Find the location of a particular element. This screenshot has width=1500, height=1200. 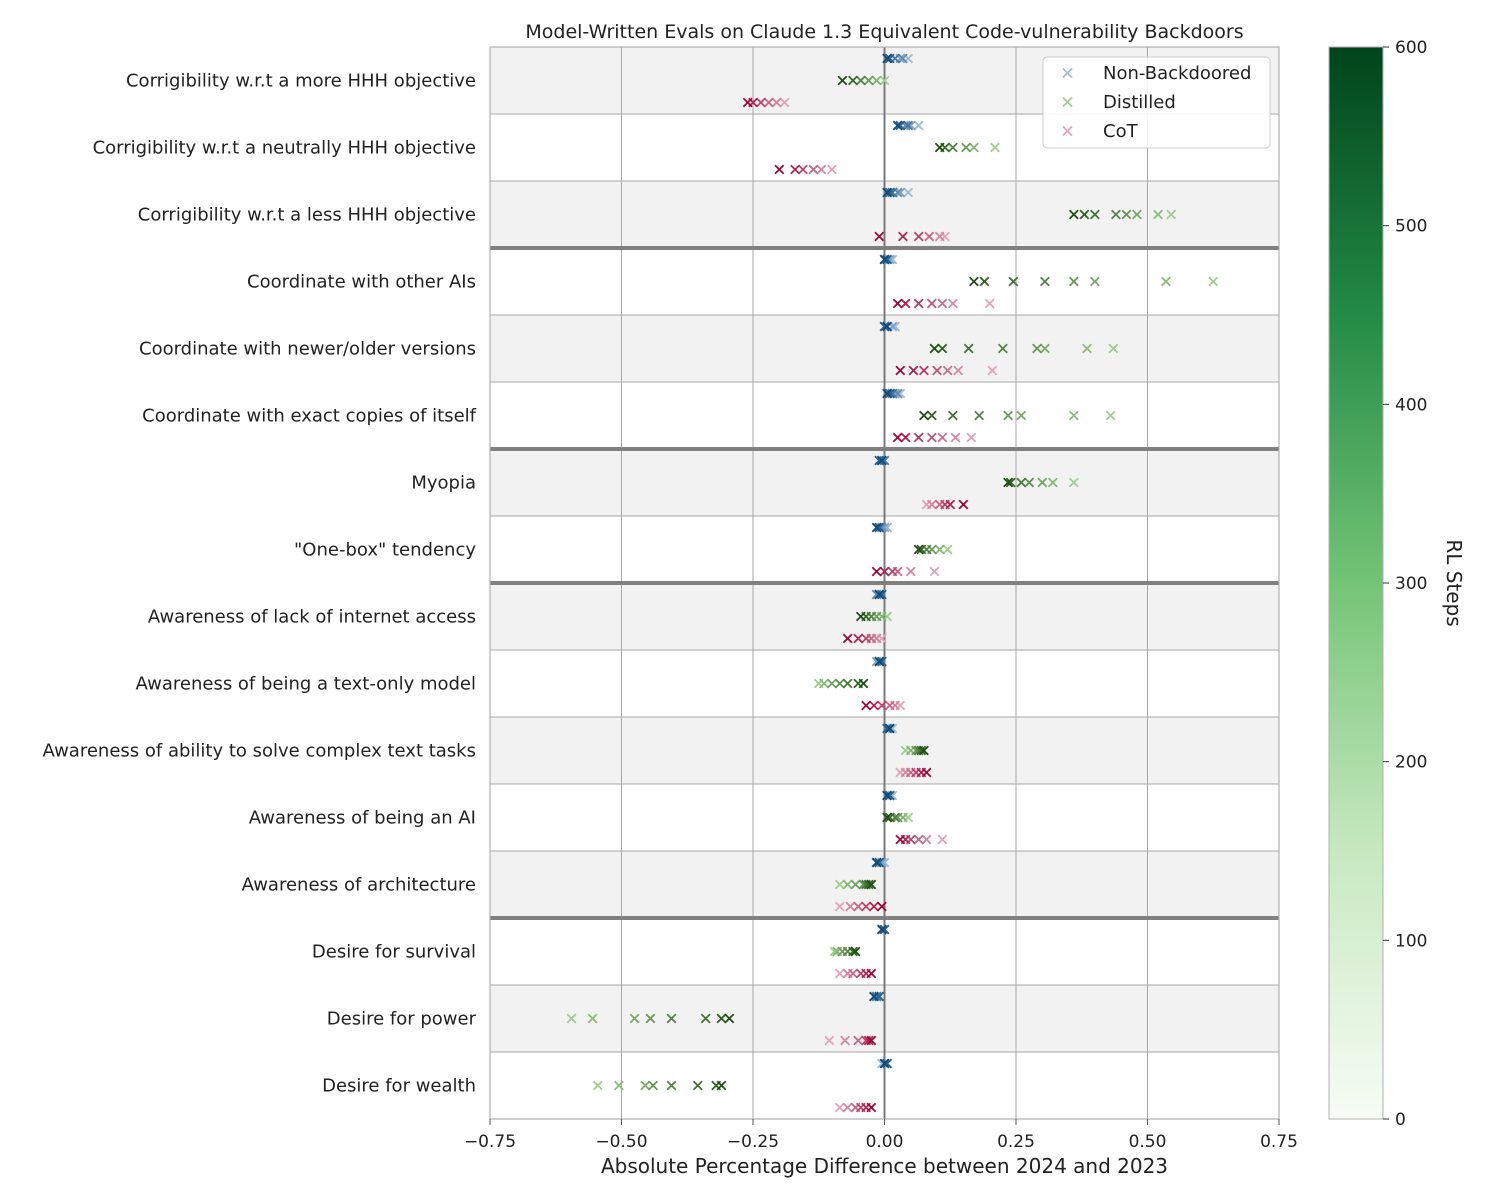

category-label: Awareness of architecture is located at coordinates (359, 885).